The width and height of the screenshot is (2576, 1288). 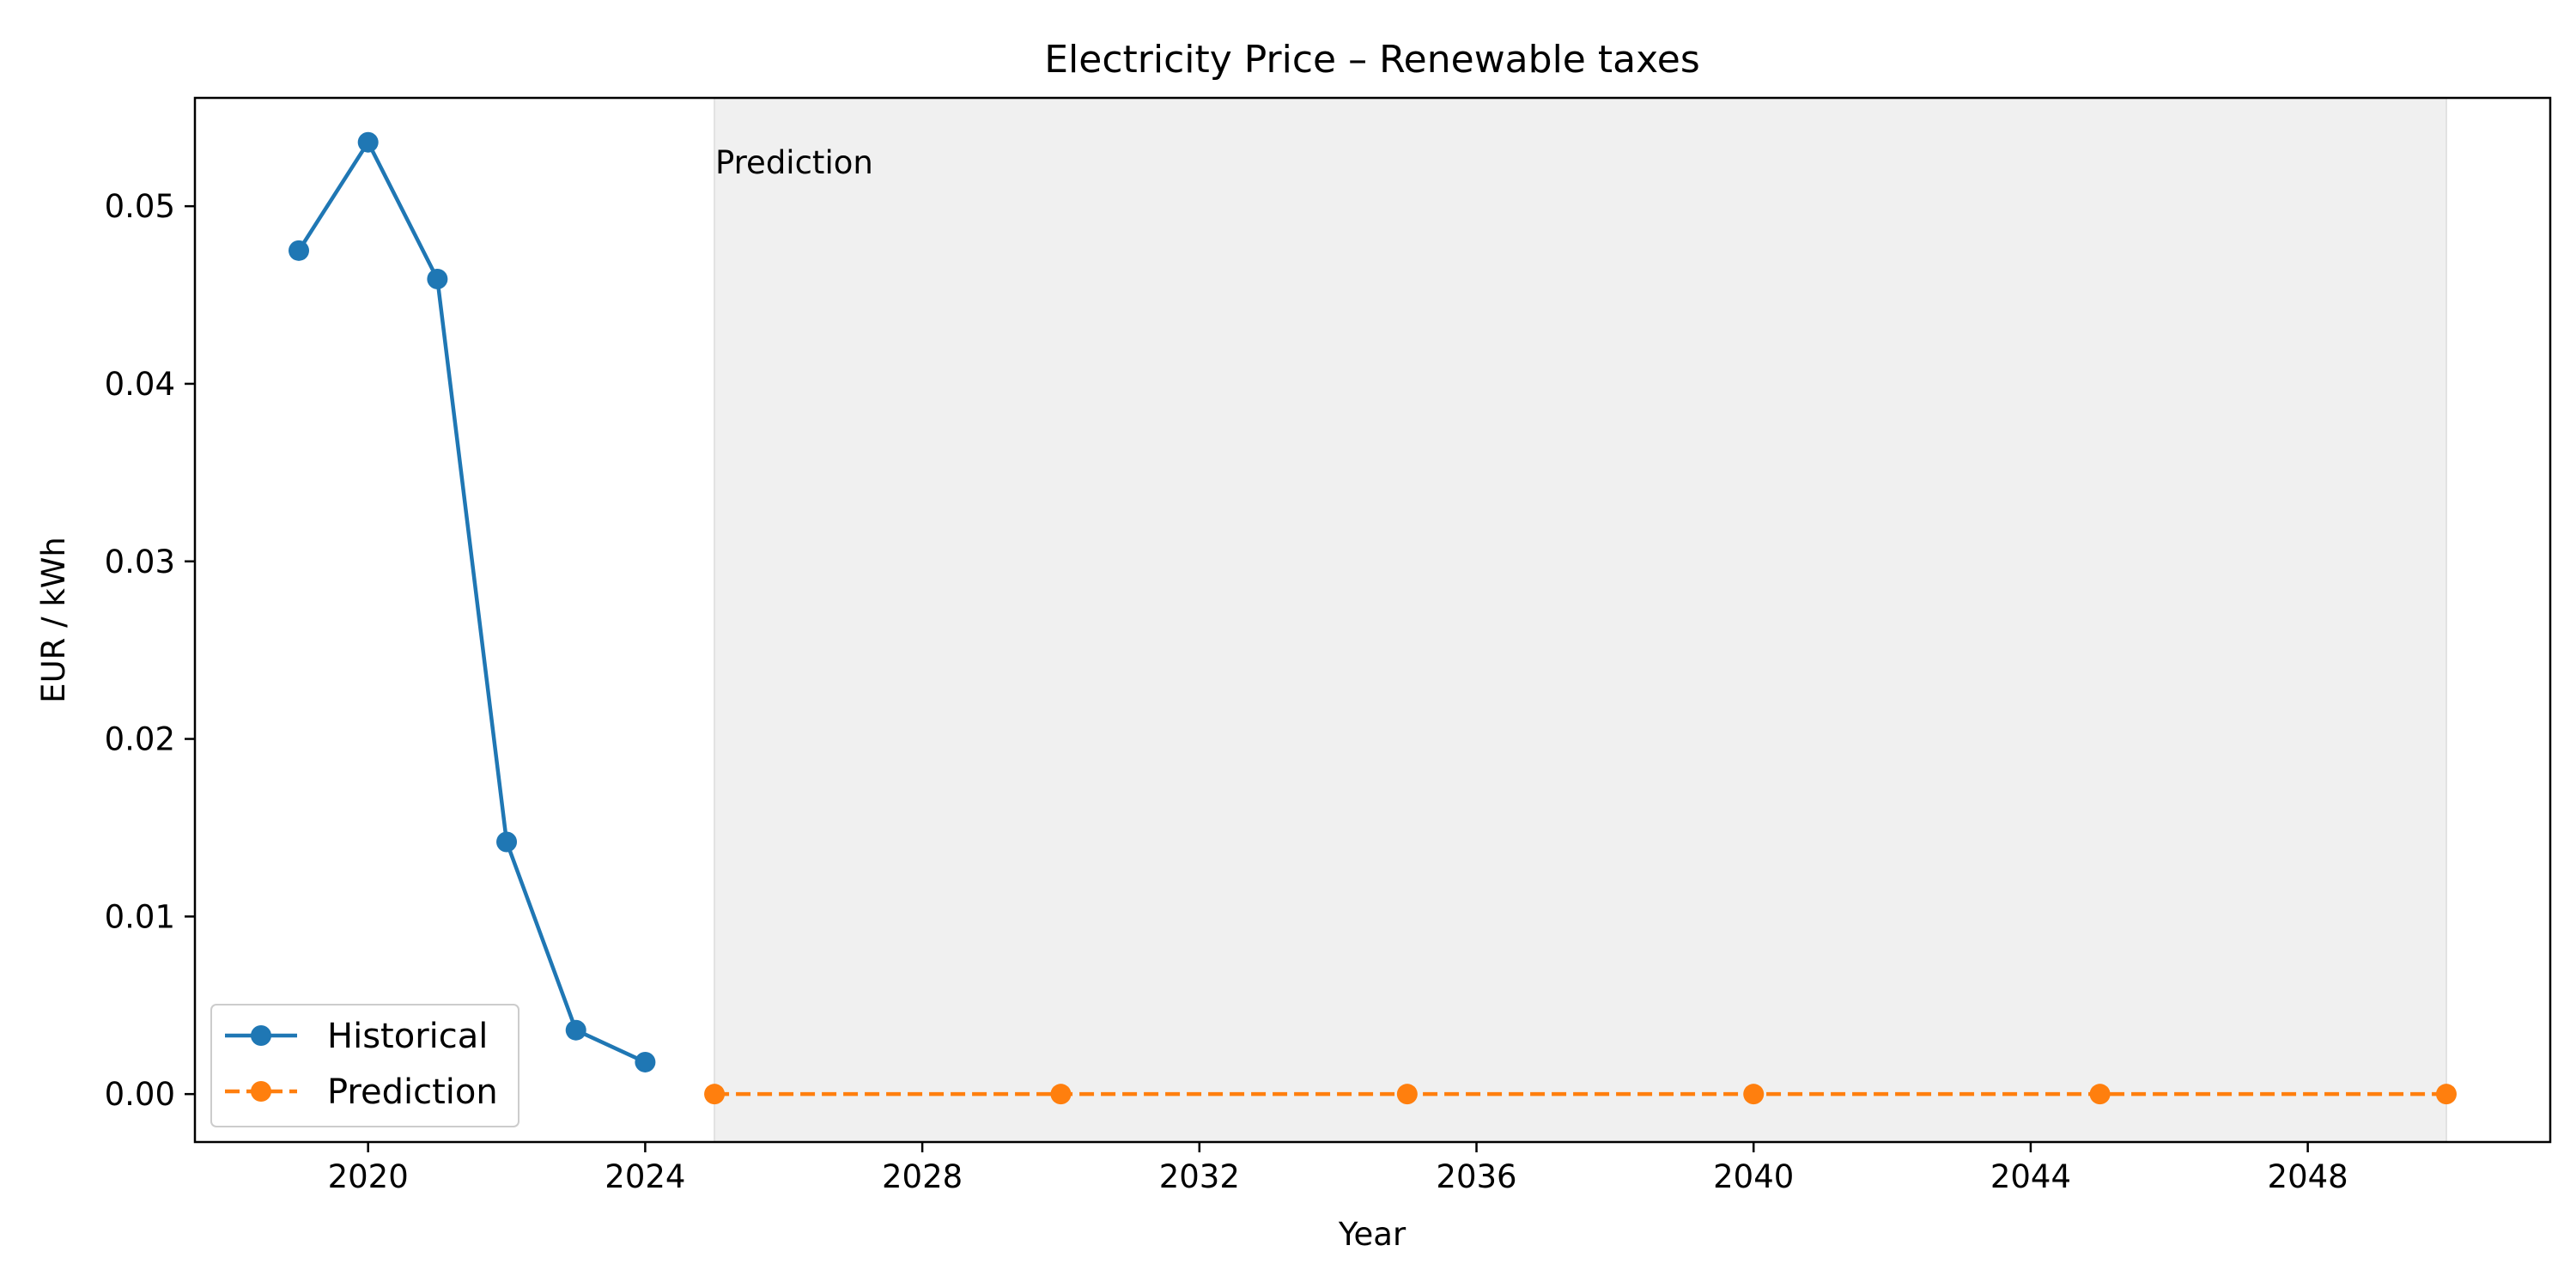 I want to click on y-tick-label: 0.04, so click(x=140, y=385).